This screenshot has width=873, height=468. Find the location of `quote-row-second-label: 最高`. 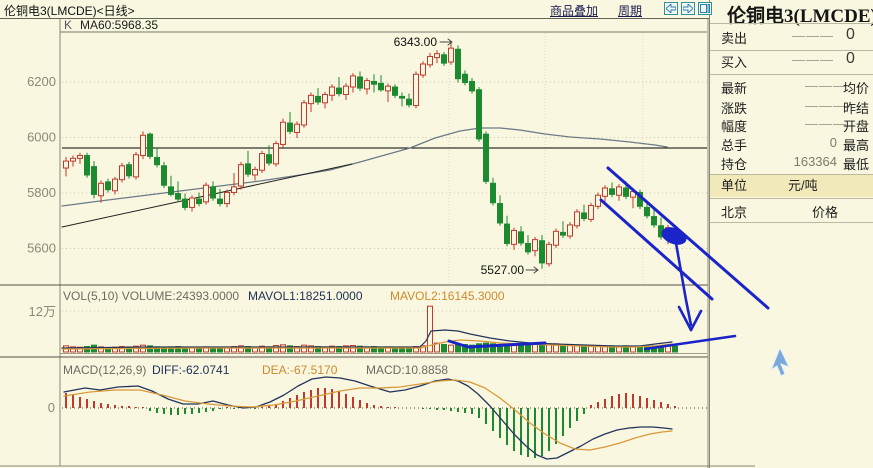

quote-row-second-label: 最高 is located at coordinates (856, 145).